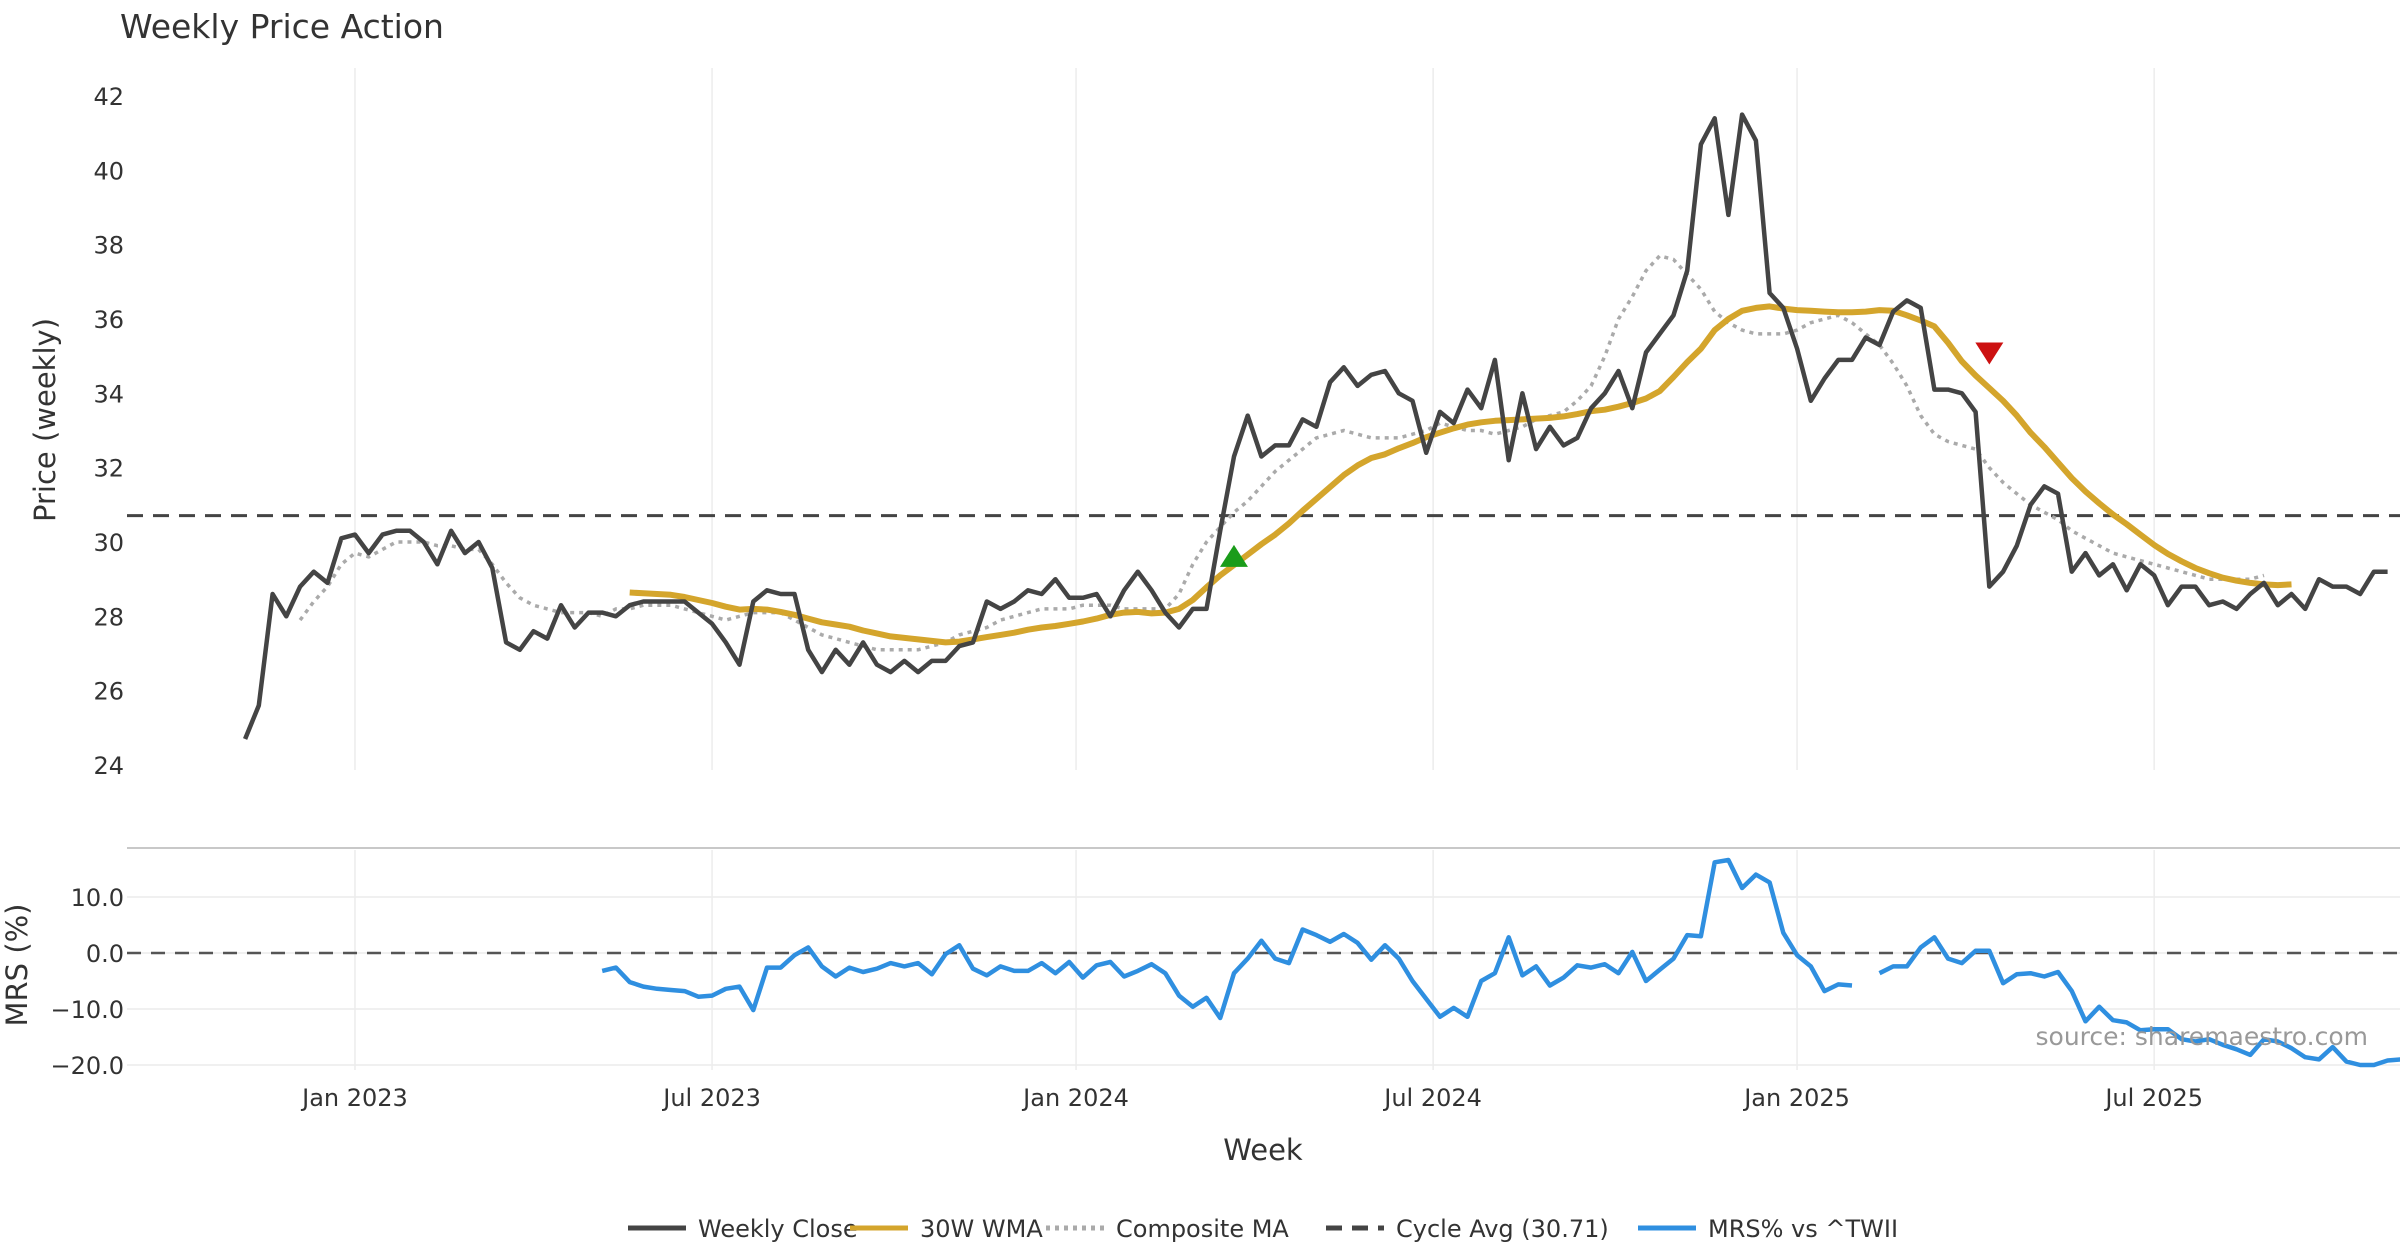 The width and height of the screenshot is (2400, 1260). What do you see at coordinates (108, 97) in the screenshot?
I see `price-y-tick-label: 42` at bounding box center [108, 97].